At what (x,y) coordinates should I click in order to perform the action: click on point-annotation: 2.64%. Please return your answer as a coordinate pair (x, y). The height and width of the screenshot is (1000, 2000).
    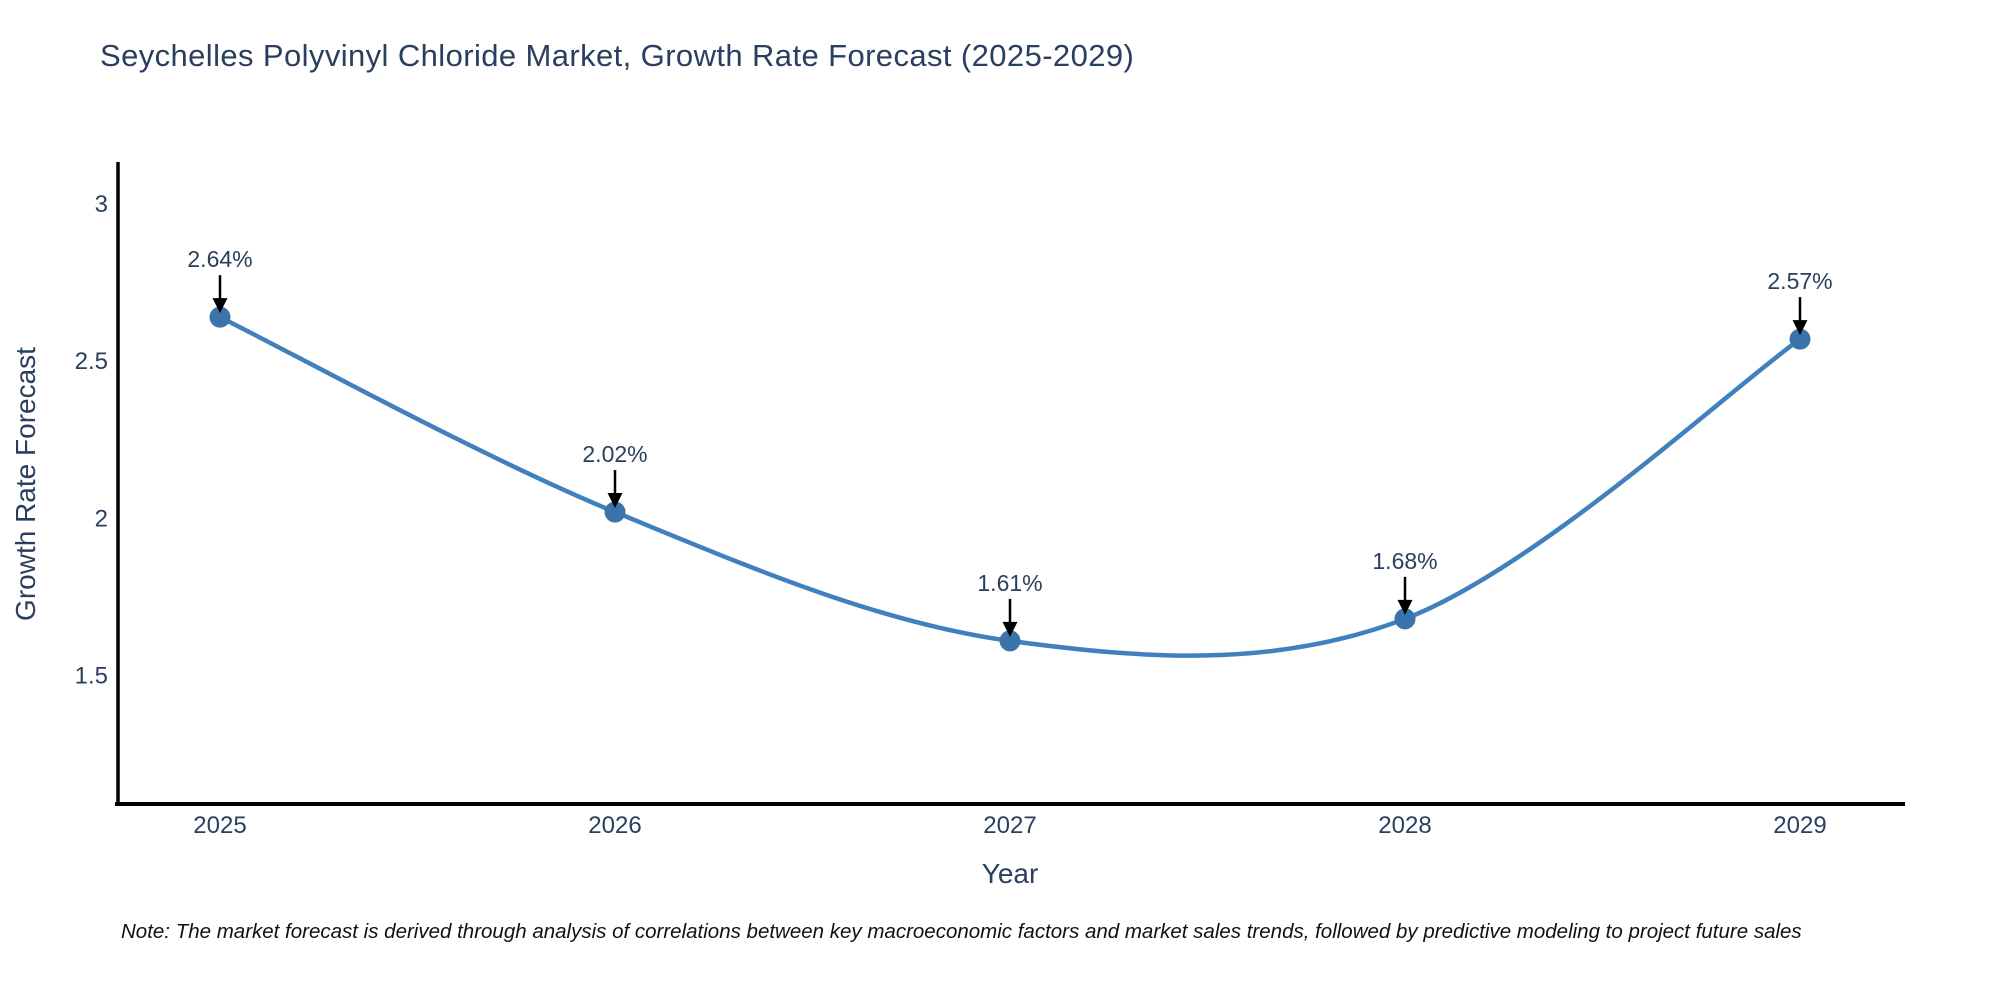
    Looking at the image, I should click on (219, 259).